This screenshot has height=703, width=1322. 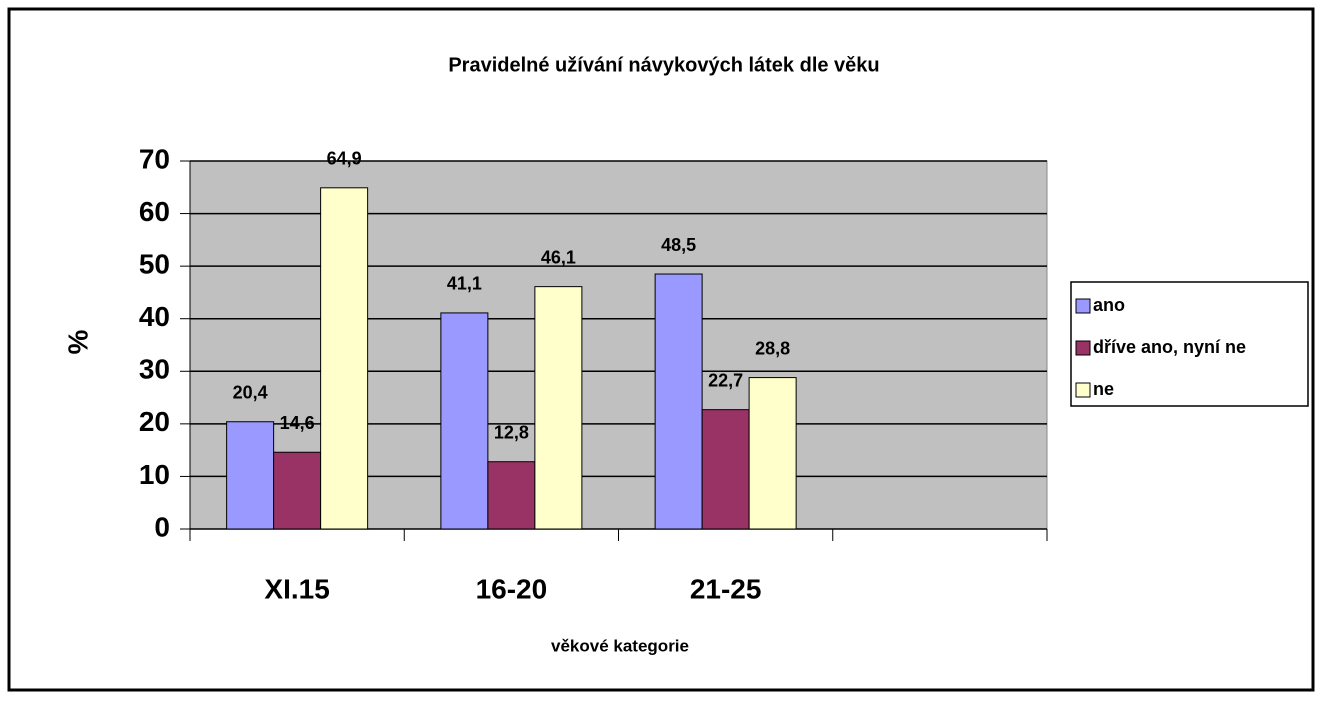 I want to click on data-label: 64,9, so click(x=344, y=159).